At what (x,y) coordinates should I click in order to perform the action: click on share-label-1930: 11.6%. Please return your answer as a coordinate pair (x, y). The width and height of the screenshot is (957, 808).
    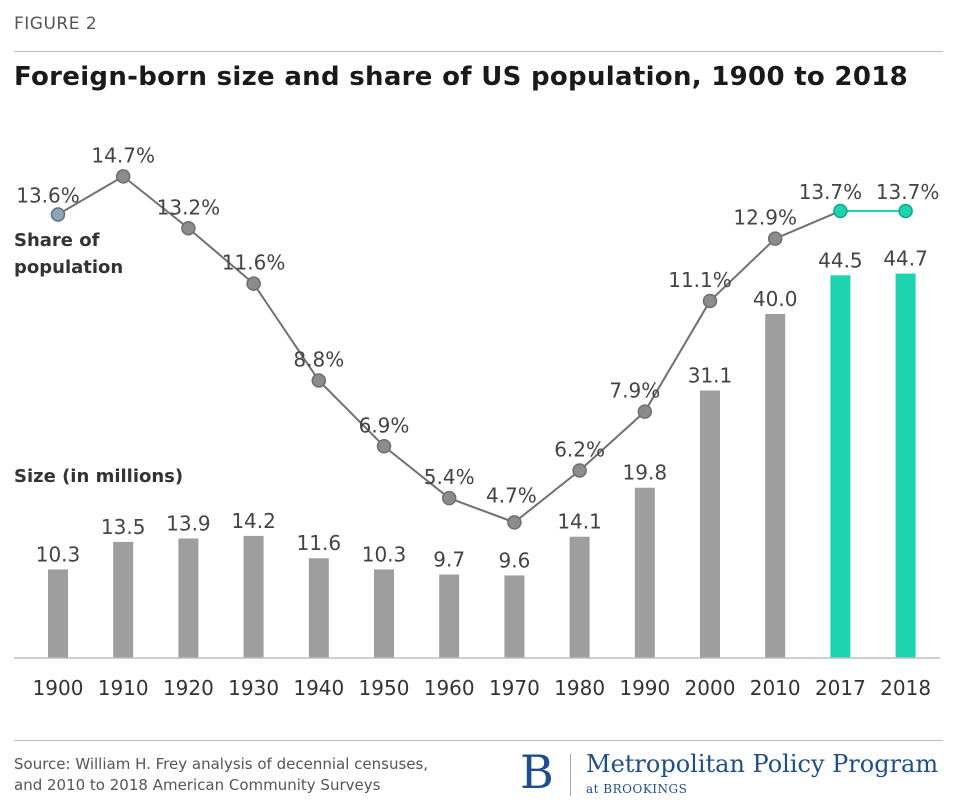
    Looking at the image, I should click on (254, 263).